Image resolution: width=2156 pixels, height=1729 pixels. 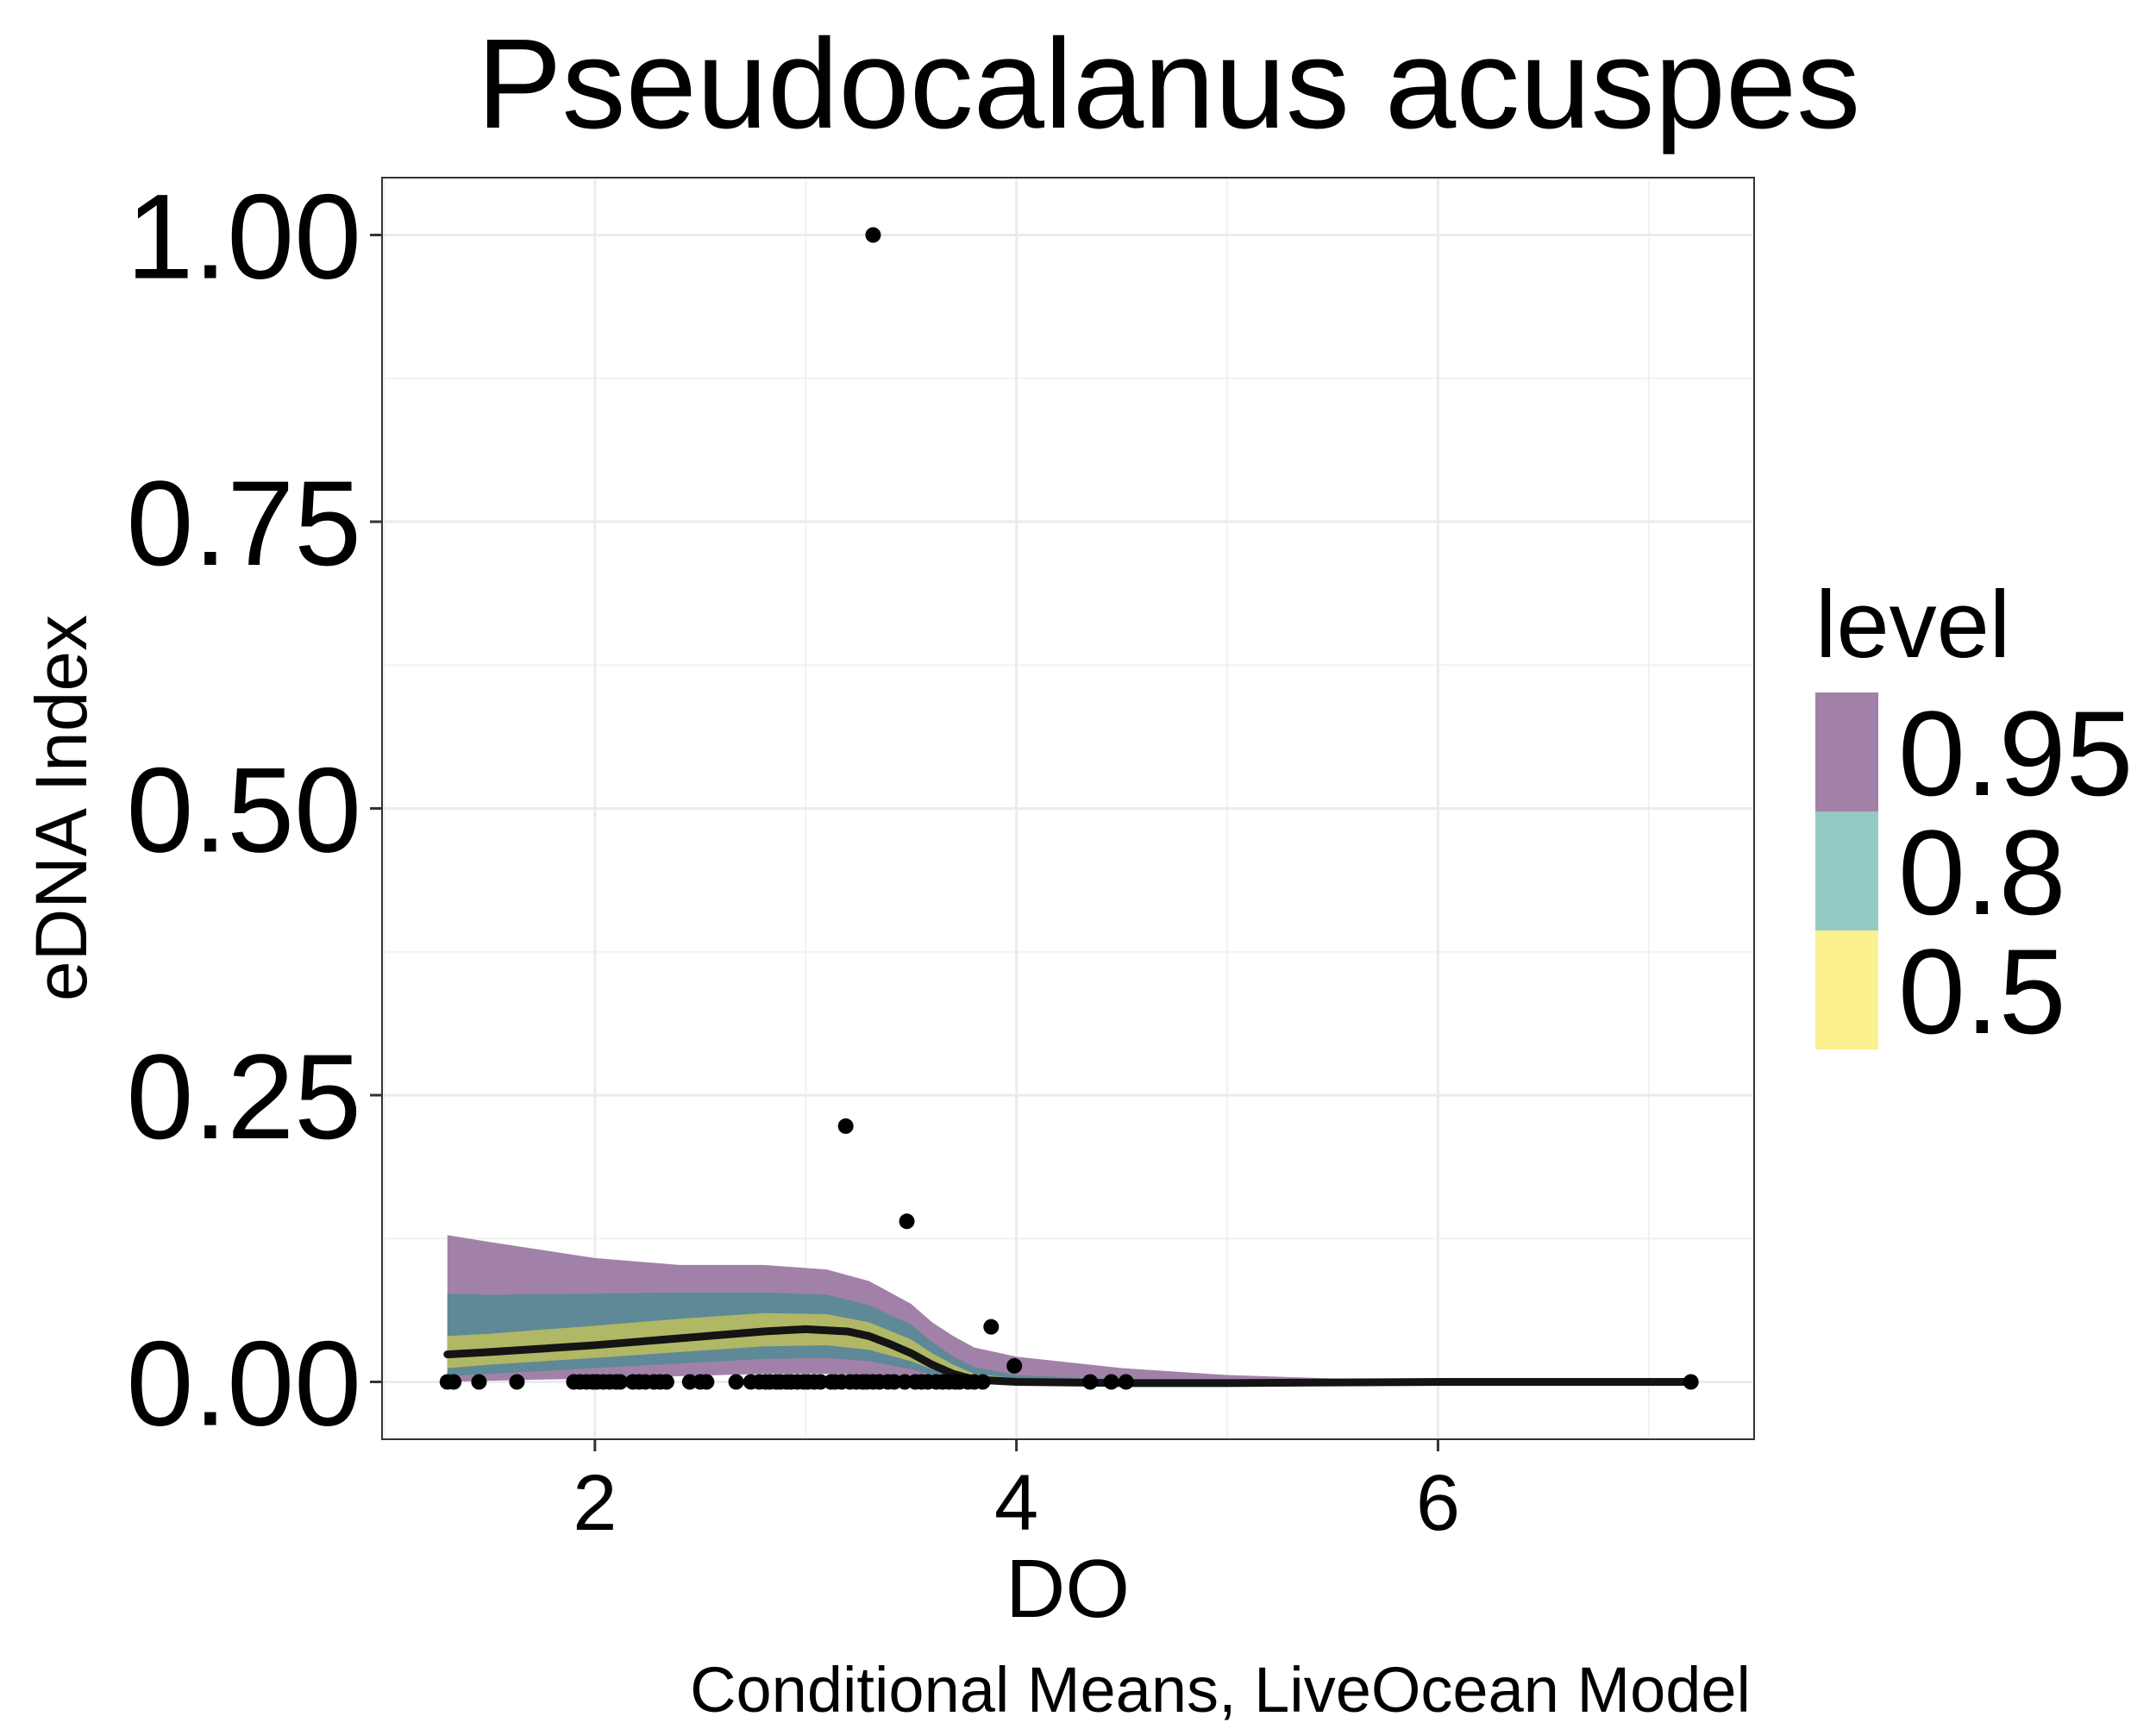 What do you see at coordinates (1982, 873) in the screenshot?
I see `legend-label: 0.8` at bounding box center [1982, 873].